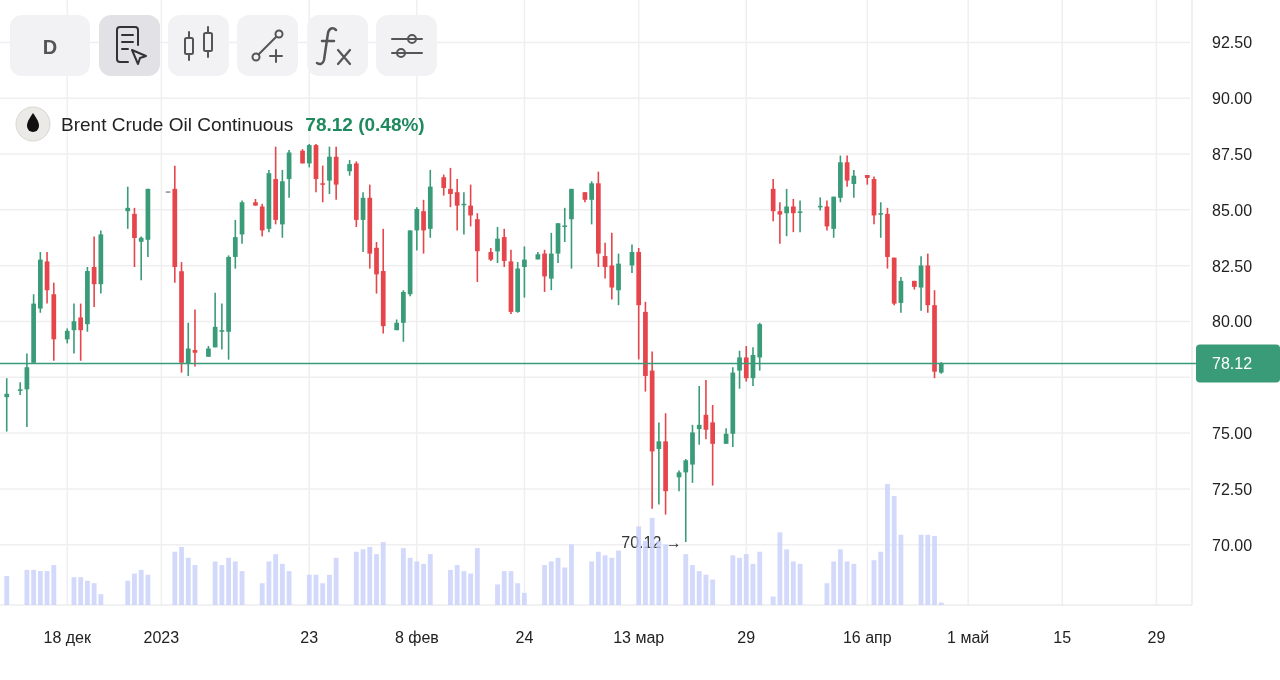 The width and height of the screenshot is (1280, 680). Describe the element at coordinates (1232, 545) in the screenshot. I see `y-tick-label: 70.00` at that location.